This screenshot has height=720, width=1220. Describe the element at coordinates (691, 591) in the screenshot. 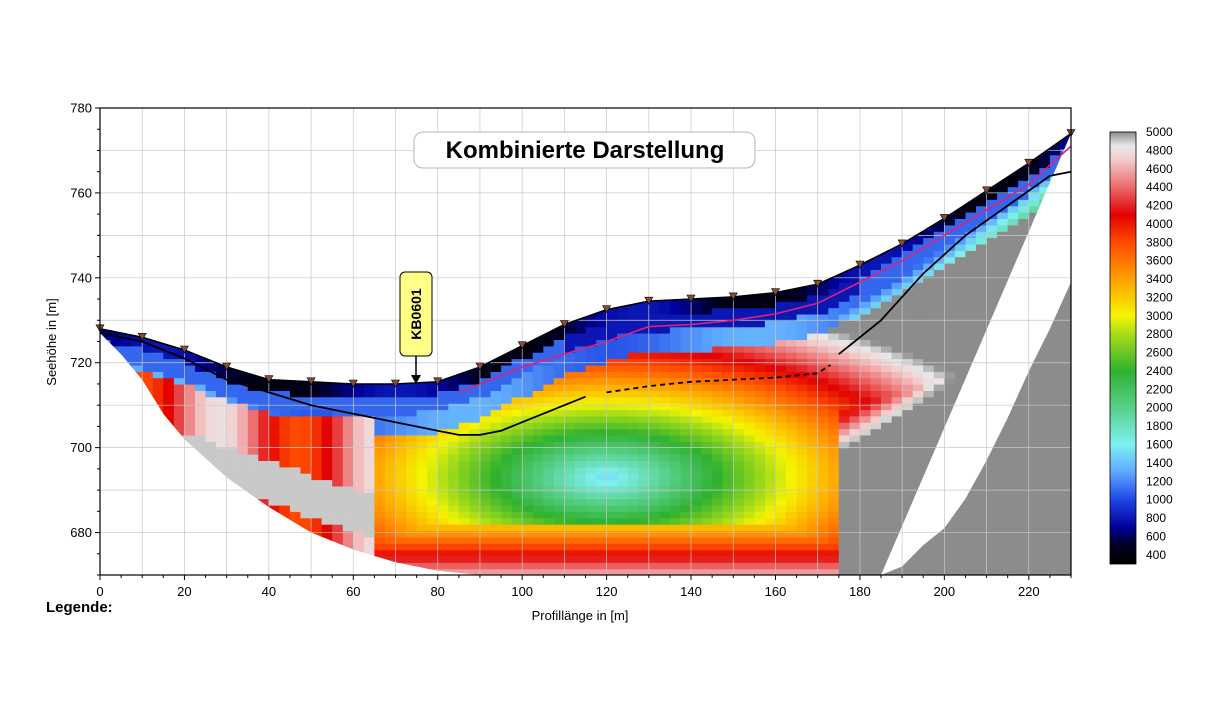

I see `x-tick-label: 140` at that location.